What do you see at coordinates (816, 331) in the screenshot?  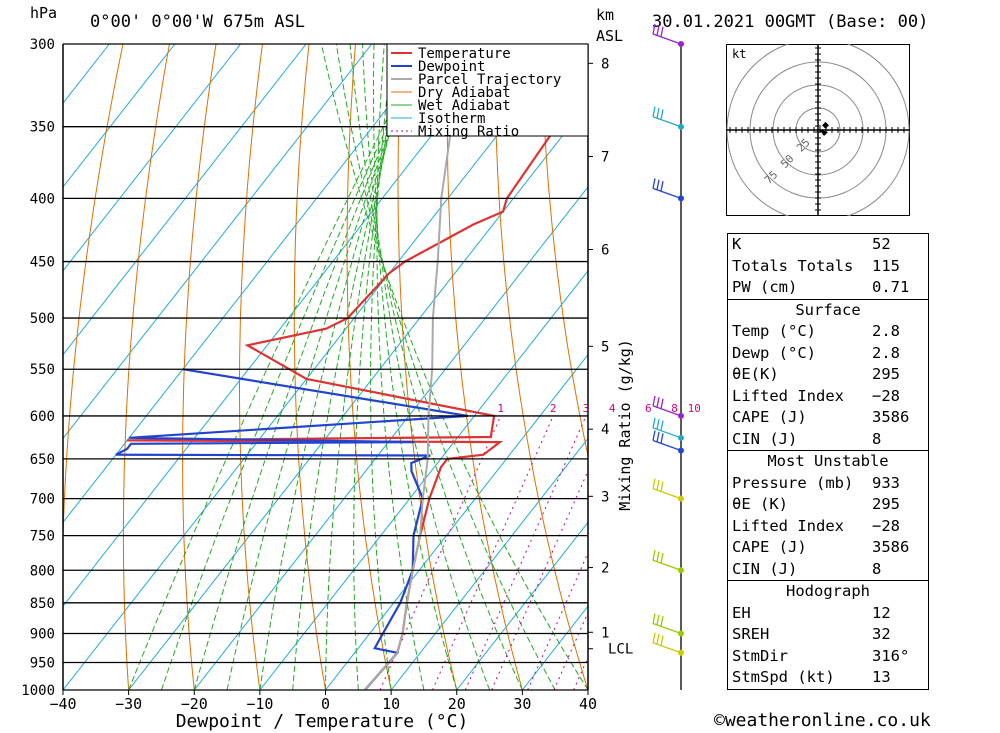 I see `surface-row-temp: Temp (°C) 2.8` at bounding box center [816, 331].